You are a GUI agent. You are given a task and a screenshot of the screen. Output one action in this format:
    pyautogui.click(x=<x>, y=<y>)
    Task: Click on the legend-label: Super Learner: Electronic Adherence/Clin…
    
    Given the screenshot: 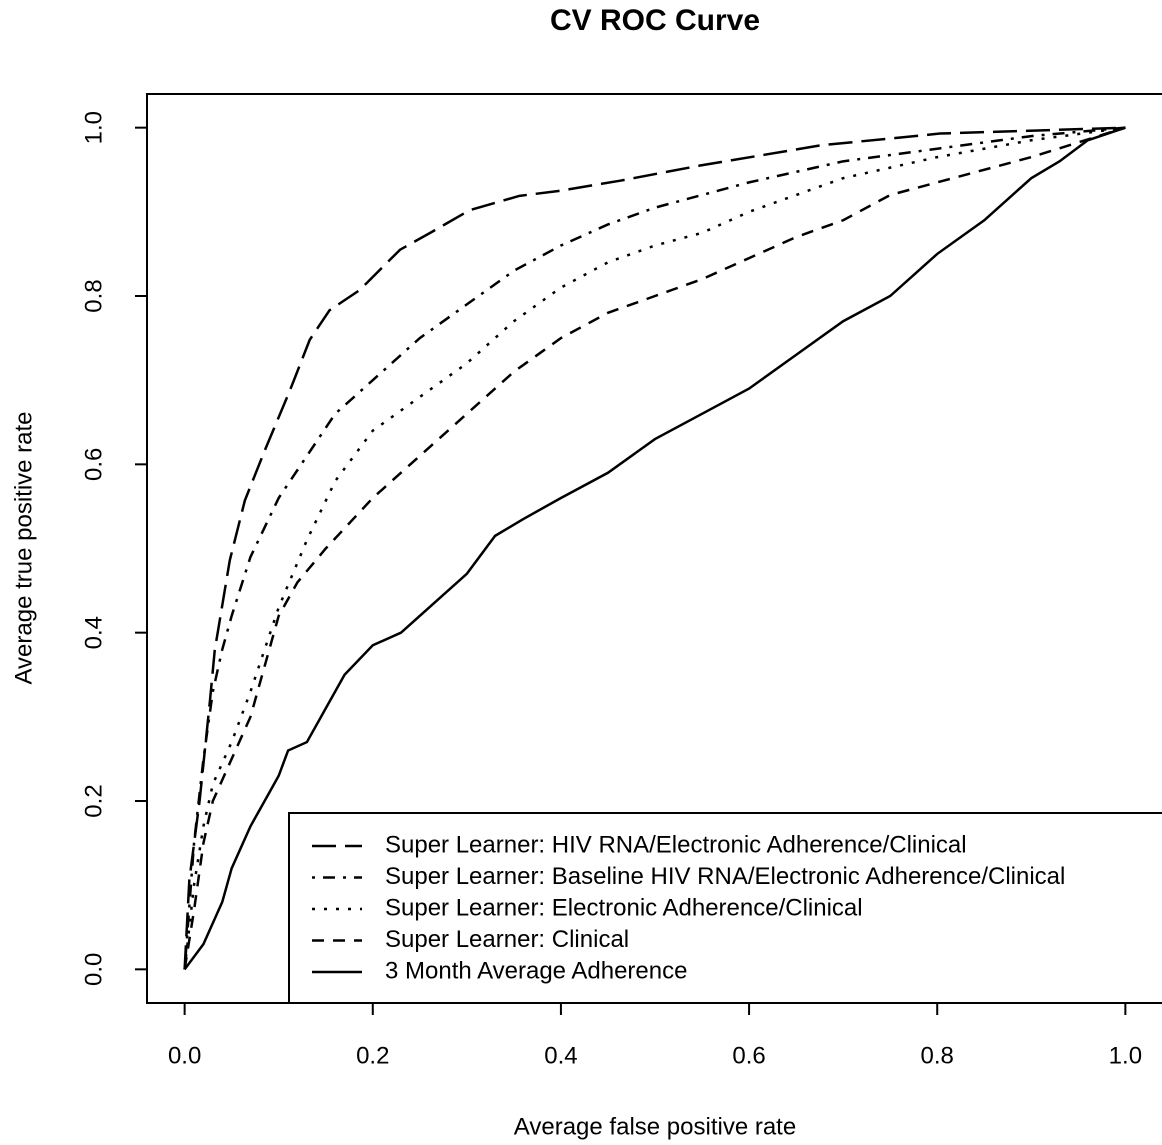 What is the action you would take?
    pyautogui.click(x=624, y=907)
    